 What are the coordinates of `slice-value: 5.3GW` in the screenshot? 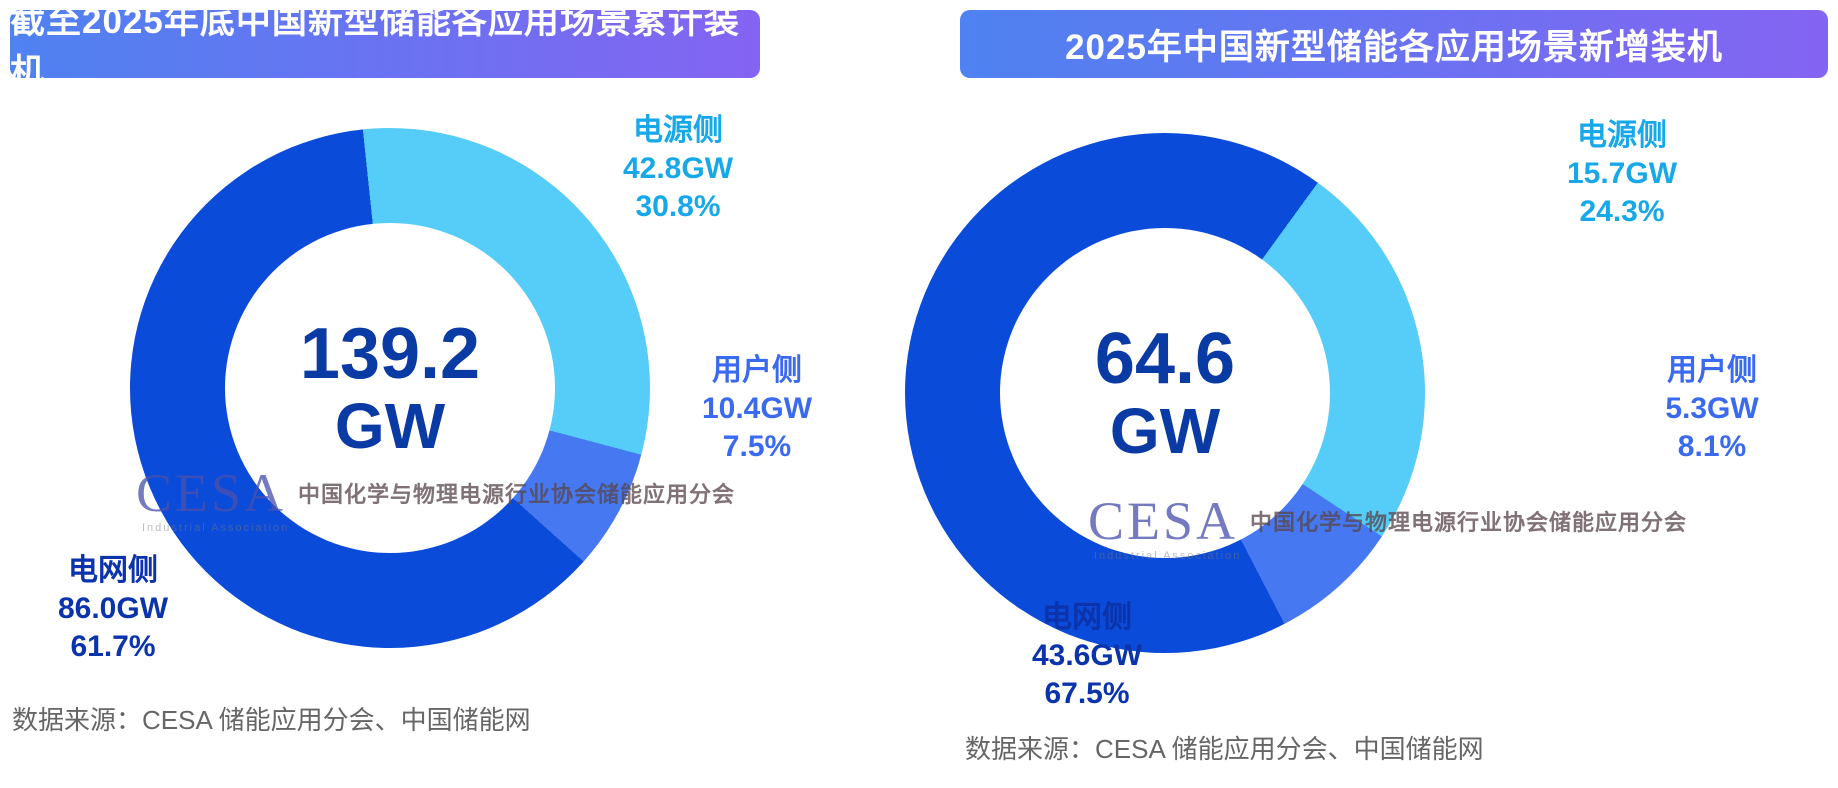 It's located at (1712, 408).